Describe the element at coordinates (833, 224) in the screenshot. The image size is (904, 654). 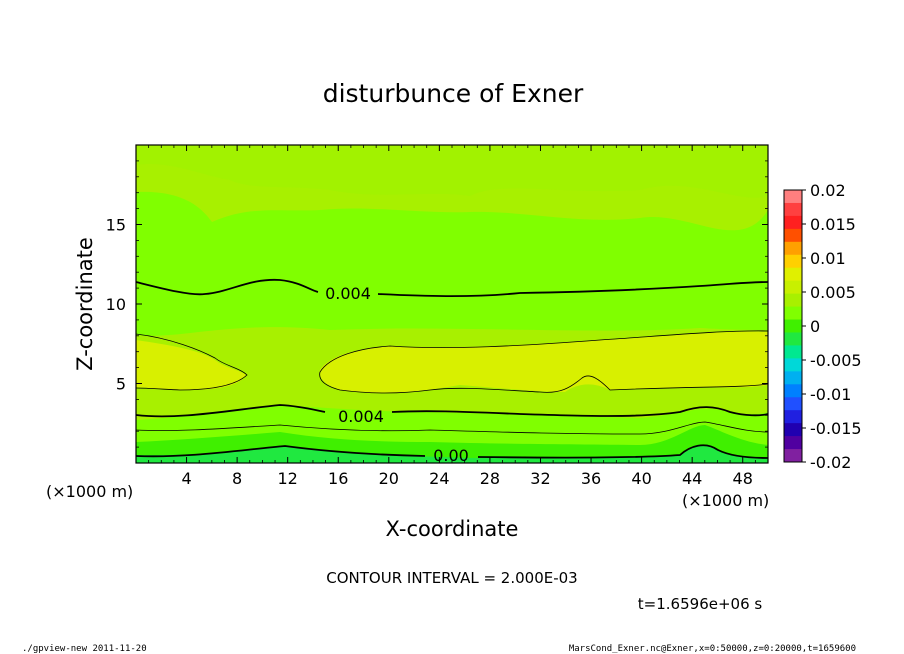
I see `colorbar-tick-label: 0.015` at that location.